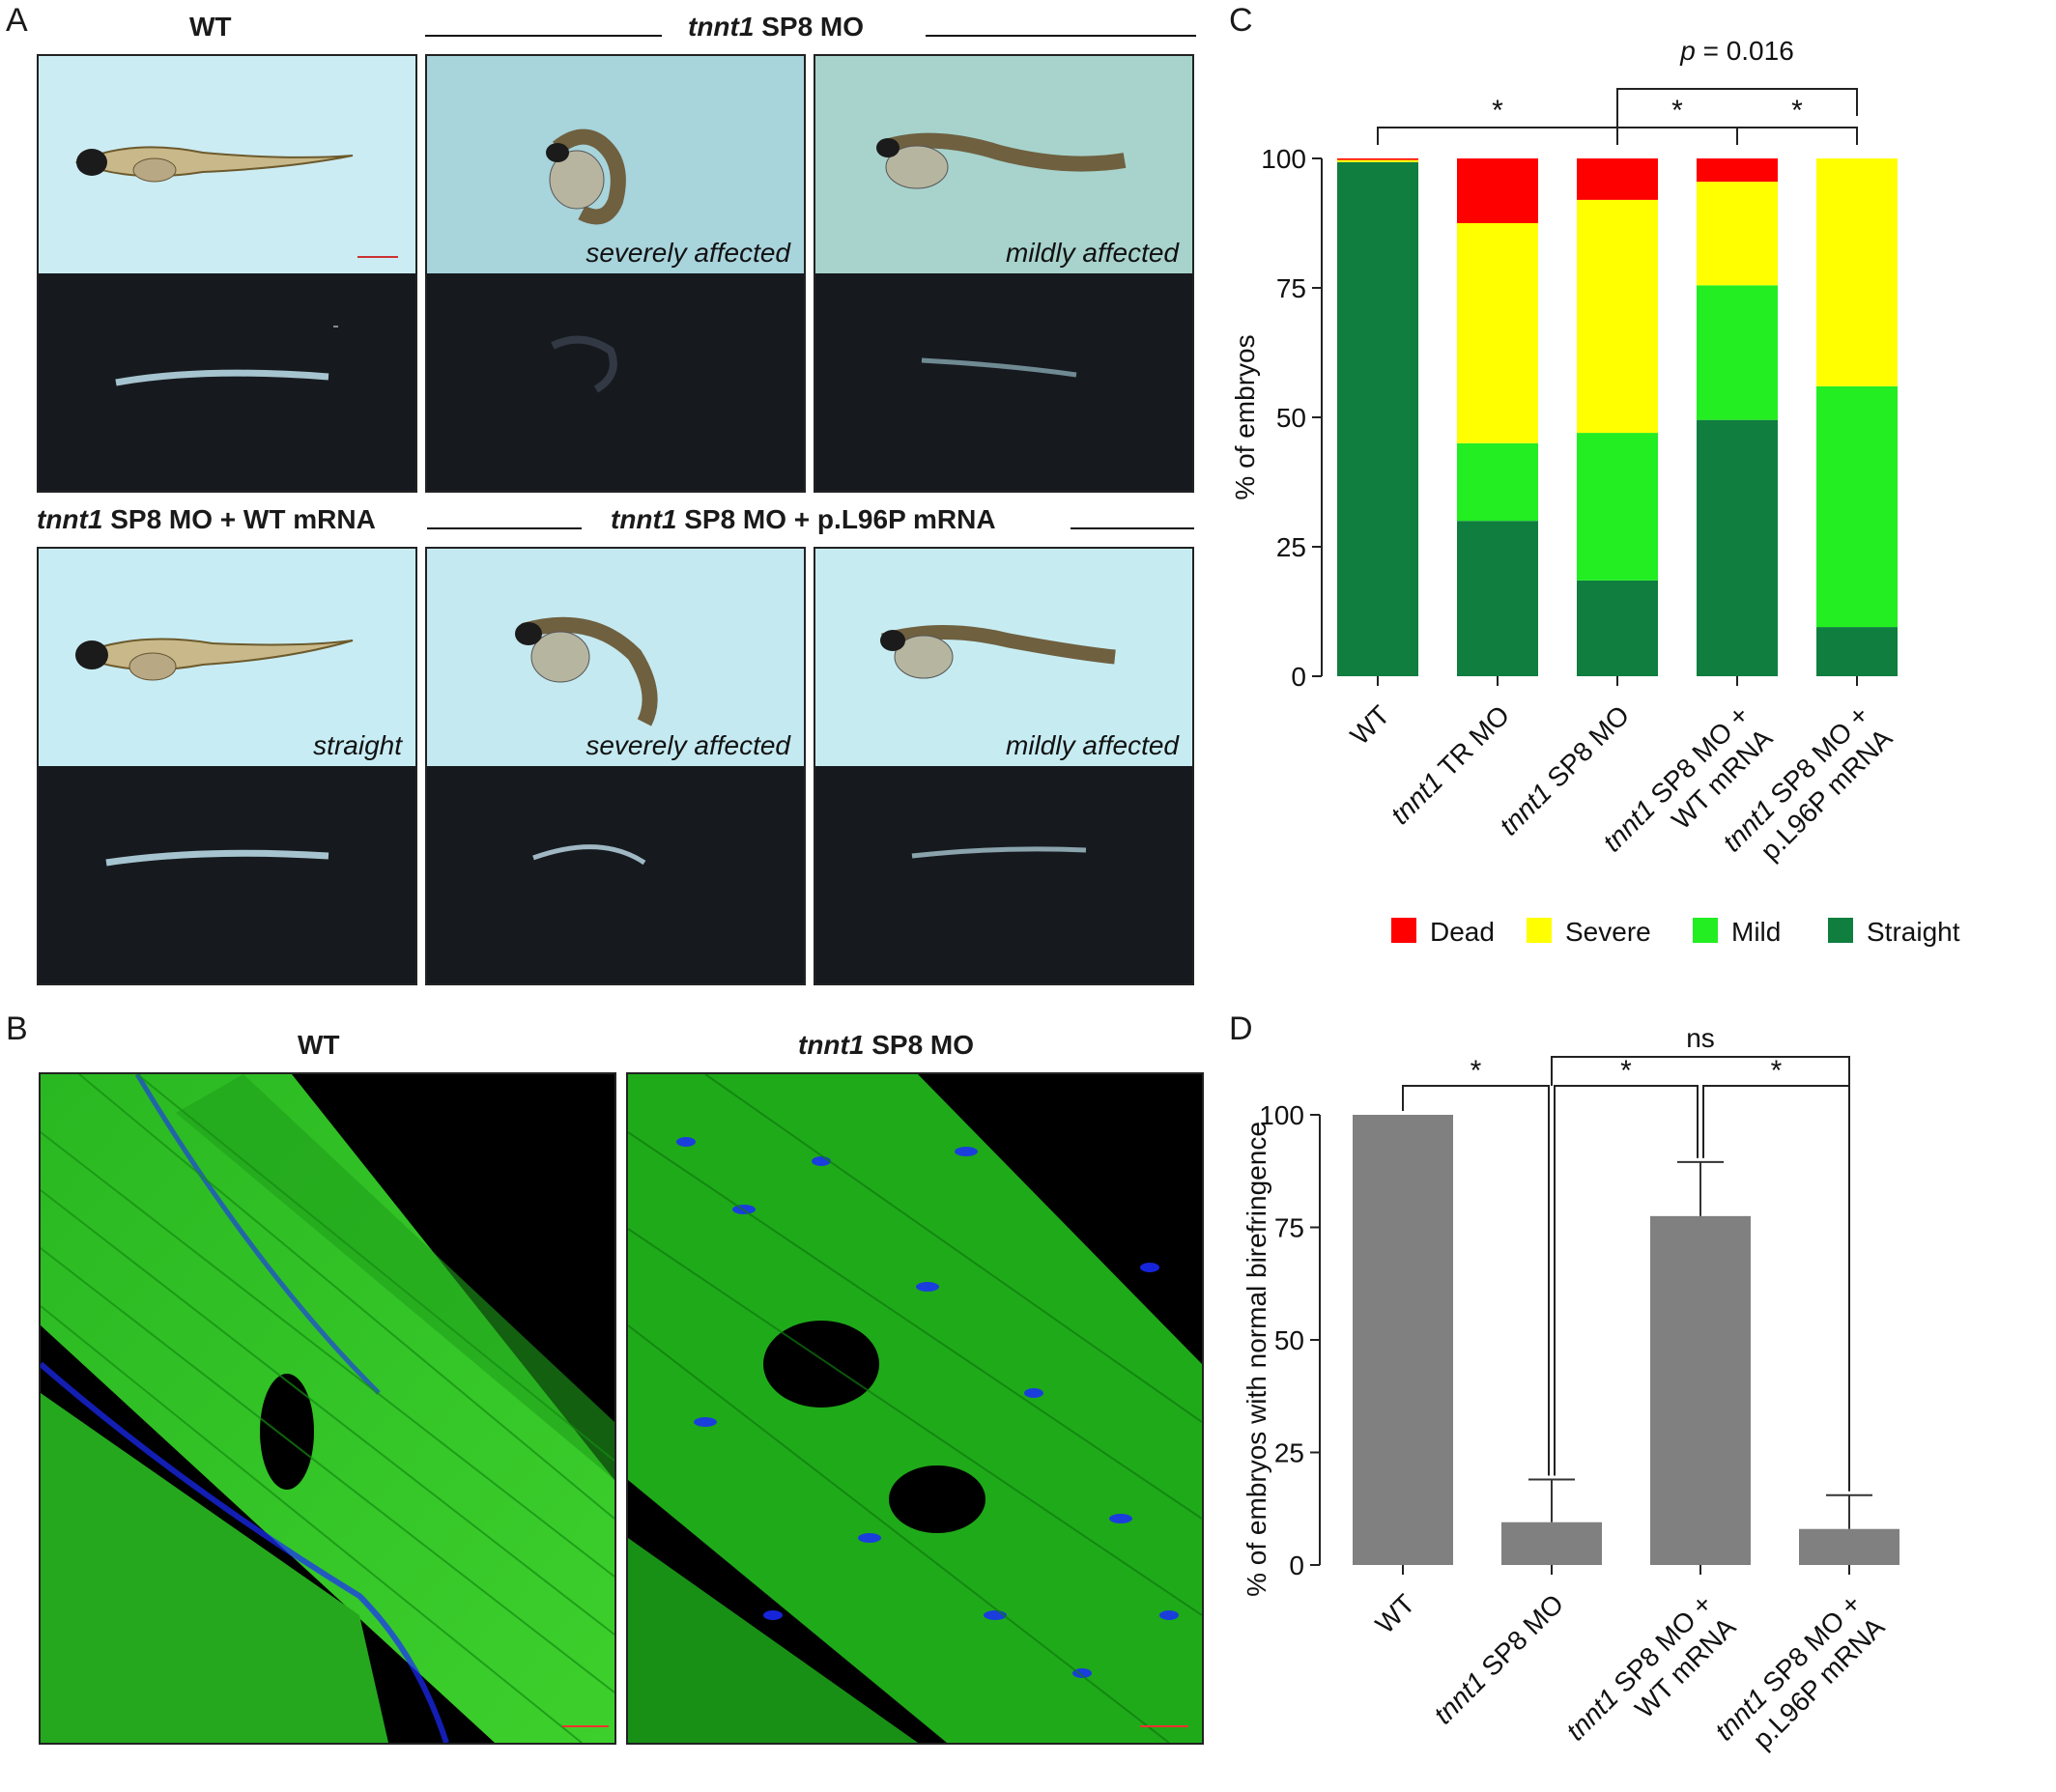 The height and width of the screenshot is (1792, 2056). I want to click on p-value-label: p = 0.016, so click(1737, 51).